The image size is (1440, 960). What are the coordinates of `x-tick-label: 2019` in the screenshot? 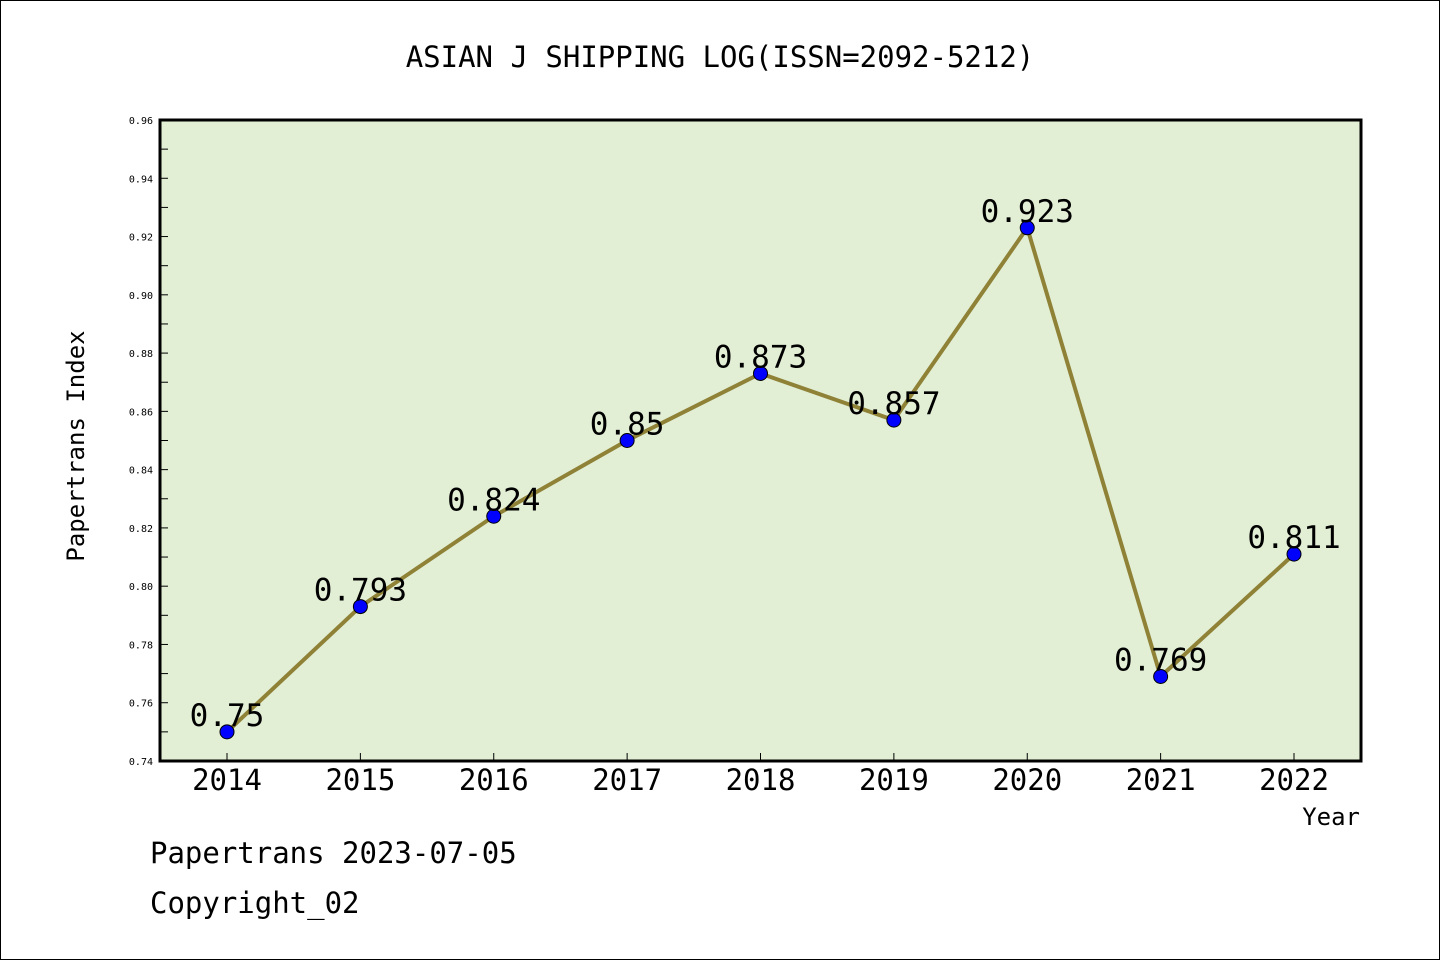 It's located at (894, 780).